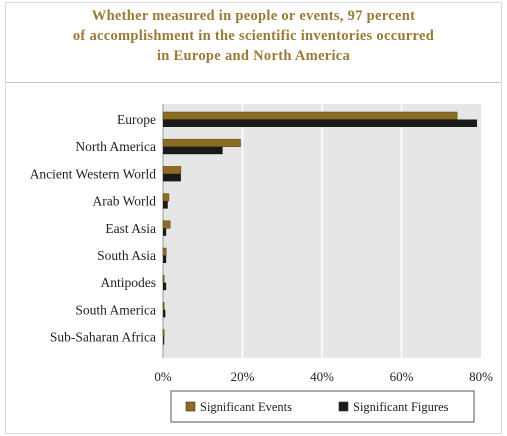 This screenshot has height=436, width=507. What do you see at coordinates (124, 201) in the screenshot?
I see `category-label: Arab World` at bounding box center [124, 201].